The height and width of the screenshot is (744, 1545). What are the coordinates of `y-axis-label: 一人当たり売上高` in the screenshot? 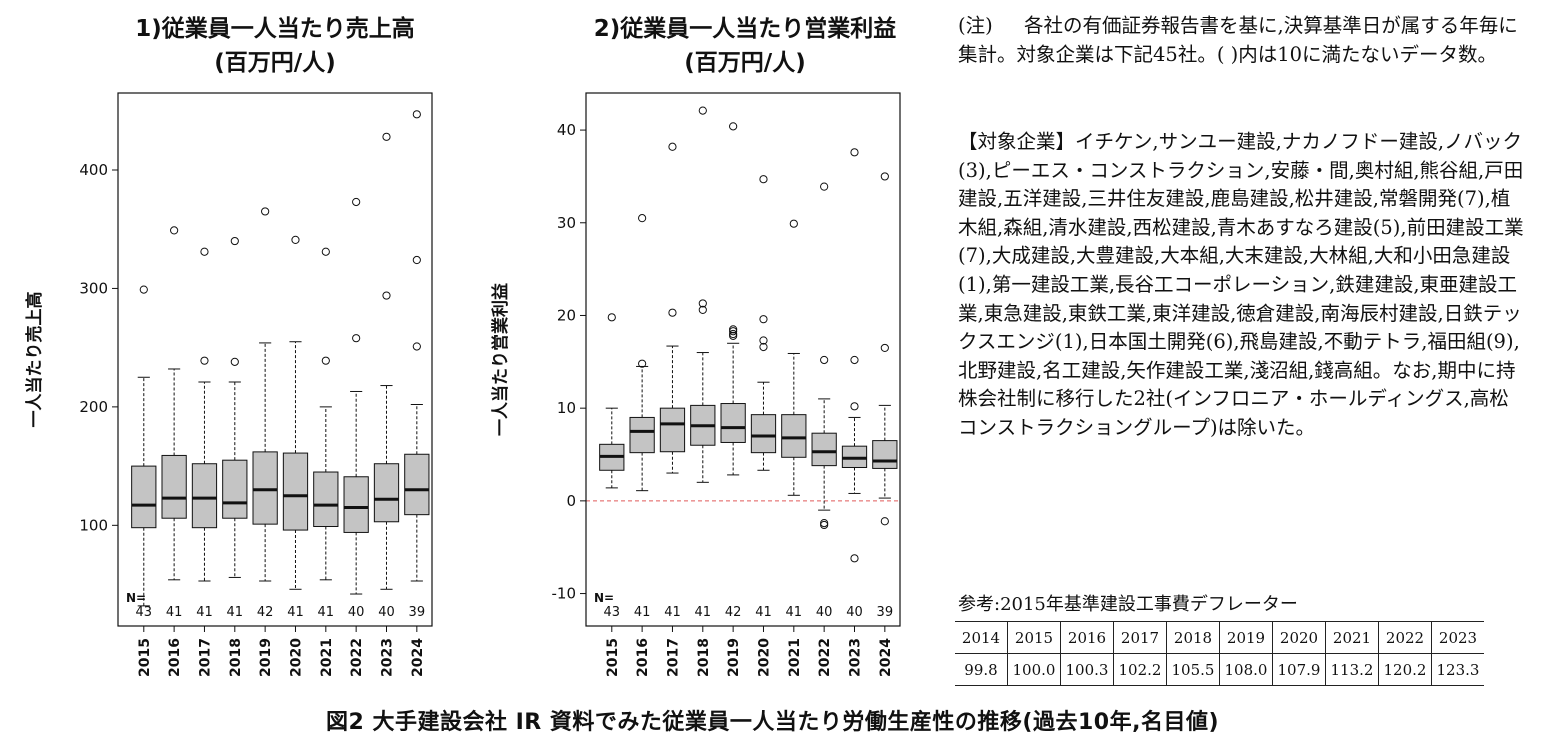 It's located at (34, 360).